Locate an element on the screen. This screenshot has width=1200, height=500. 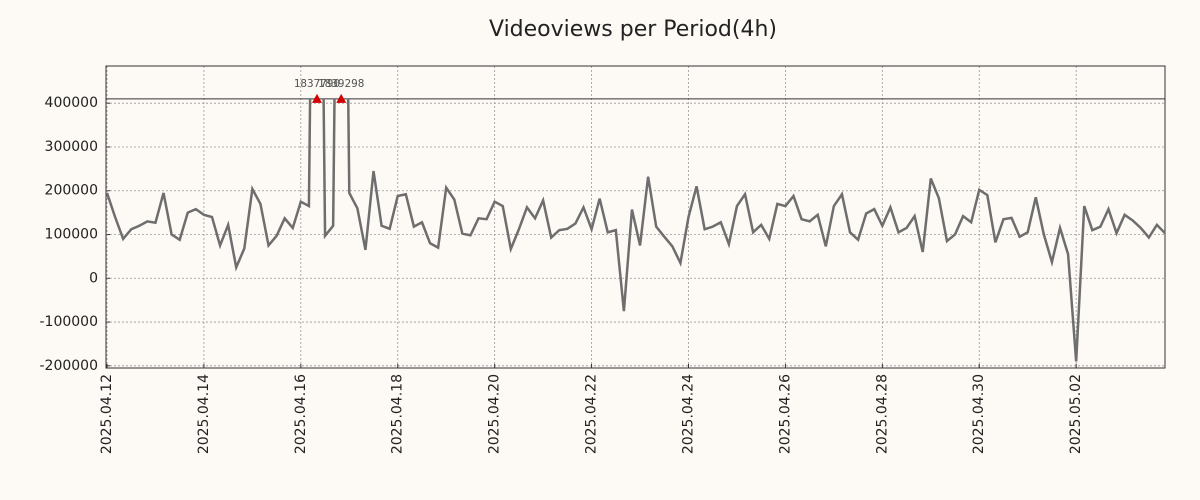
x-tick-label: 2025.04.16 is located at coordinates (301, 414).